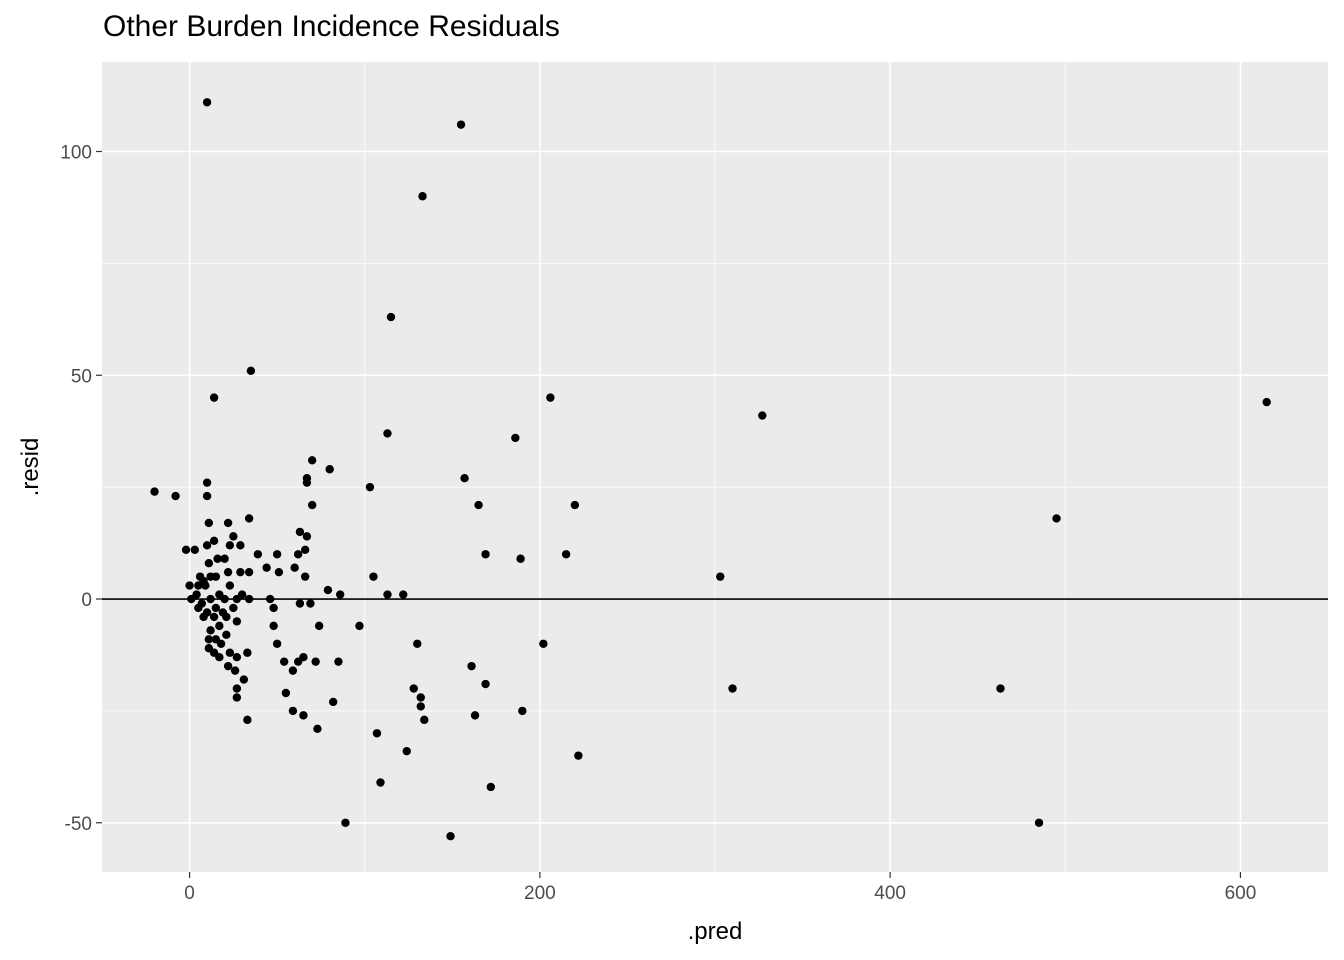  I want to click on y-tick-label: 100, so click(76, 153).